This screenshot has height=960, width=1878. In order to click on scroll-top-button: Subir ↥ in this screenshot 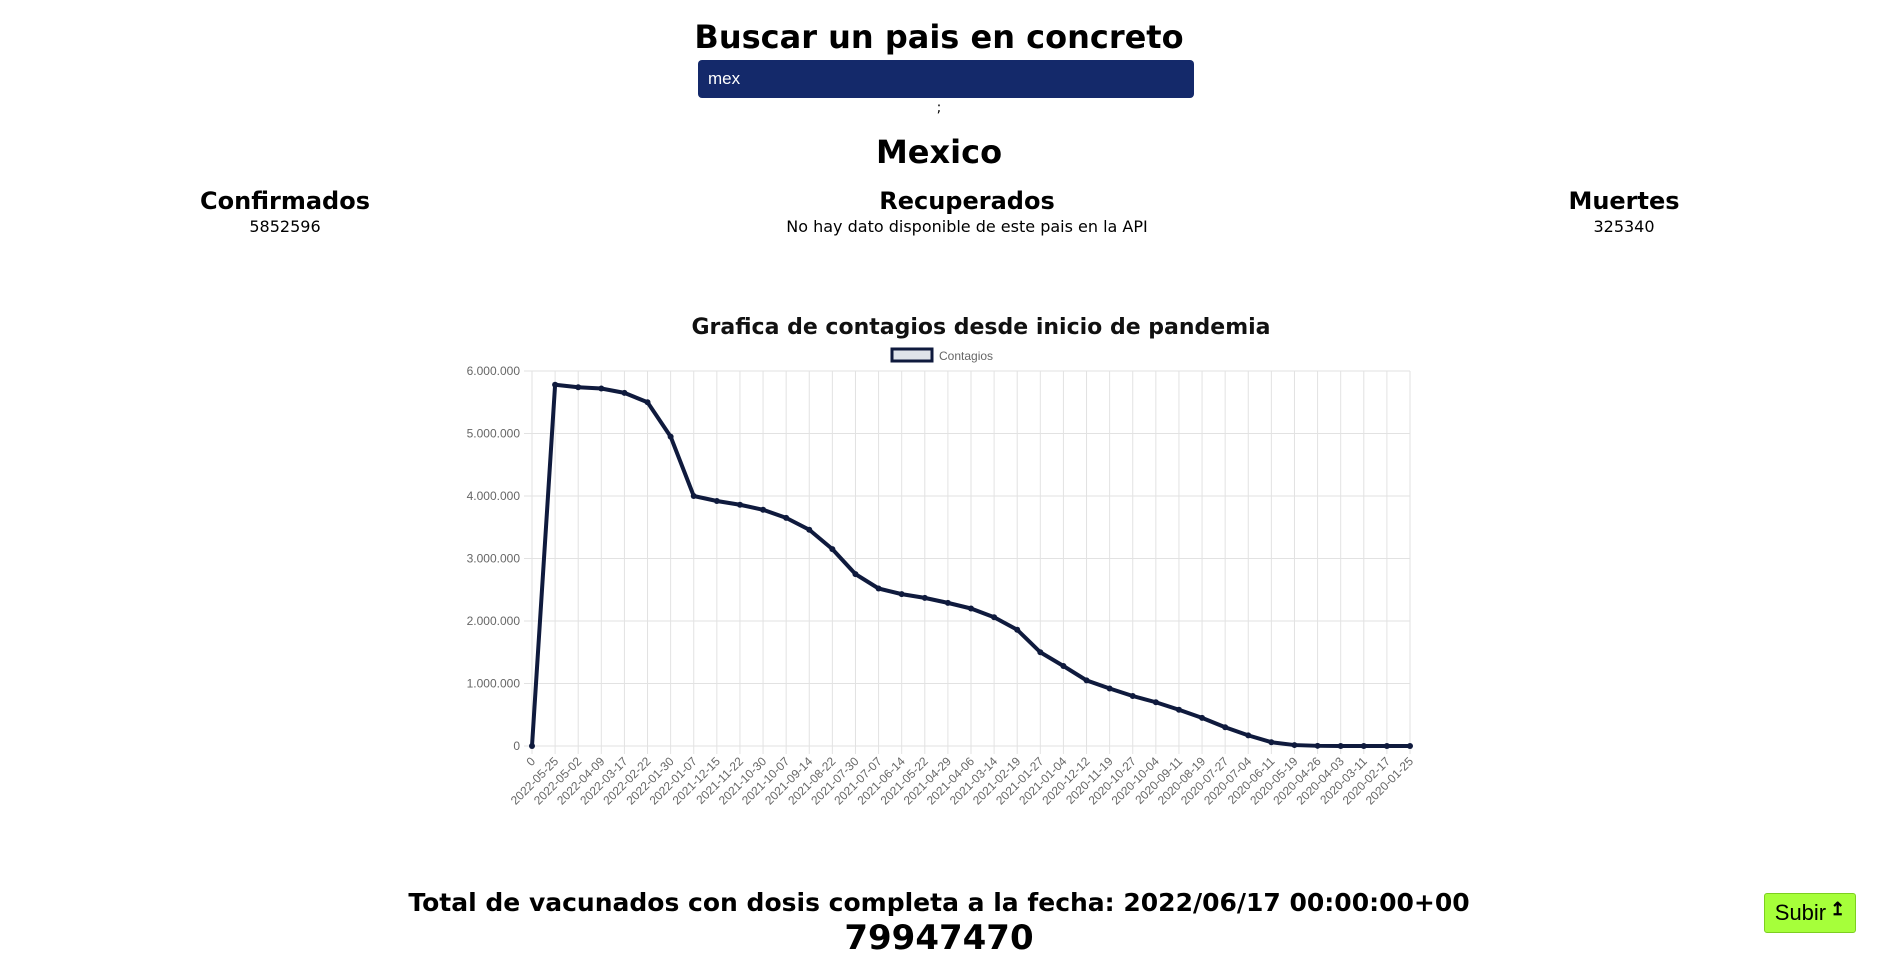, I will do `click(1810, 913)`.